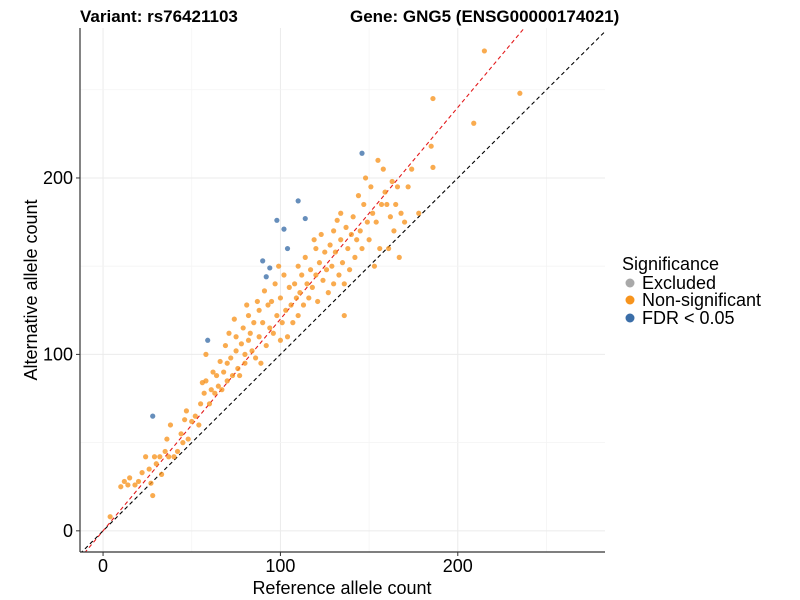 The image size is (800, 600). What do you see at coordinates (280, 566) in the screenshot?
I see `x-tick-label: 100` at bounding box center [280, 566].